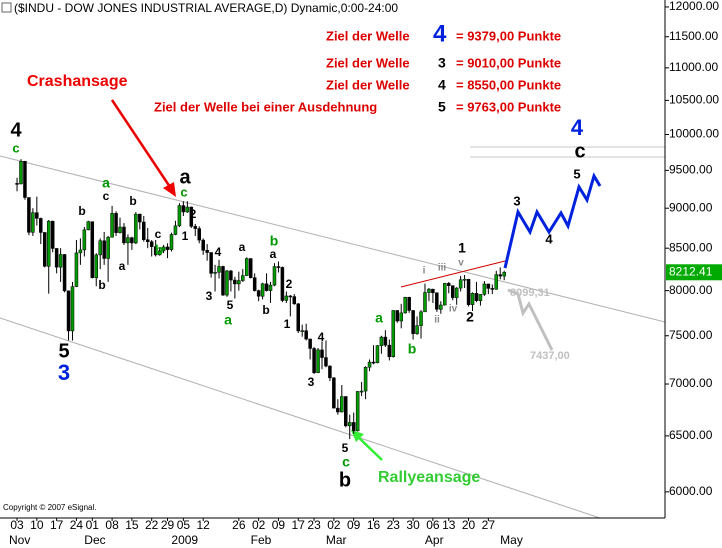 The image size is (722, 548). I want to click on x-tick-label: 02, so click(259, 525).